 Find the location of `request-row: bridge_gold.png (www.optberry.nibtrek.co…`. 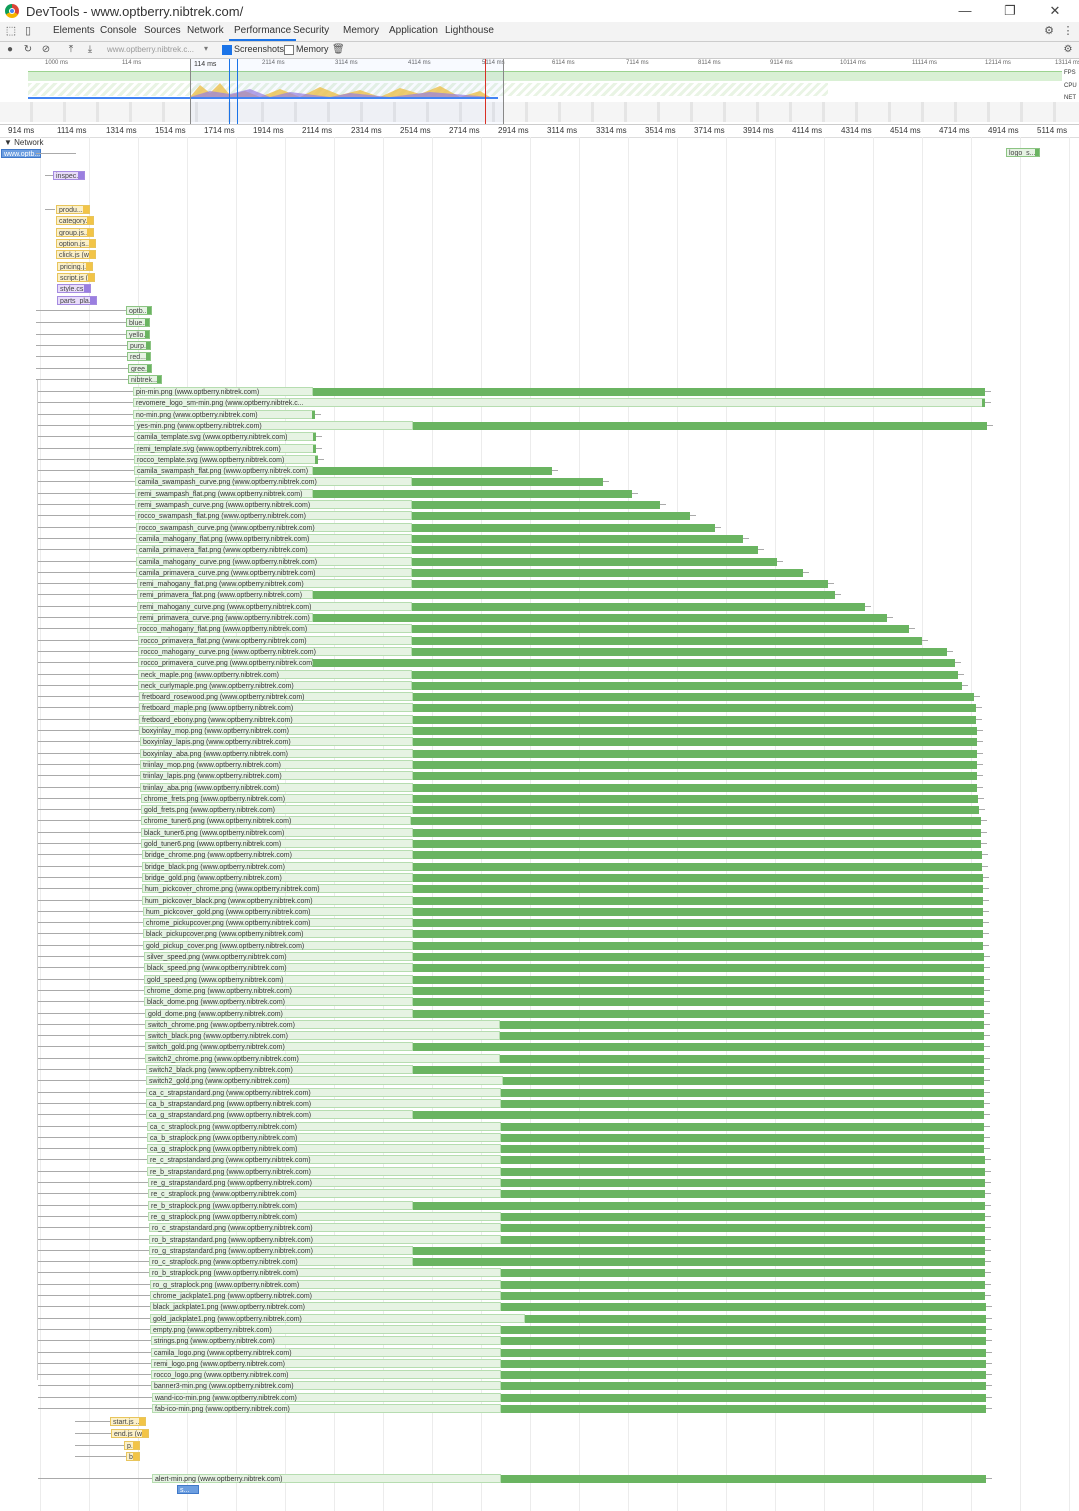

request-row: bridge_gold.png (www.optberry.nibtrek.co… is located at coordinates (539, 877).